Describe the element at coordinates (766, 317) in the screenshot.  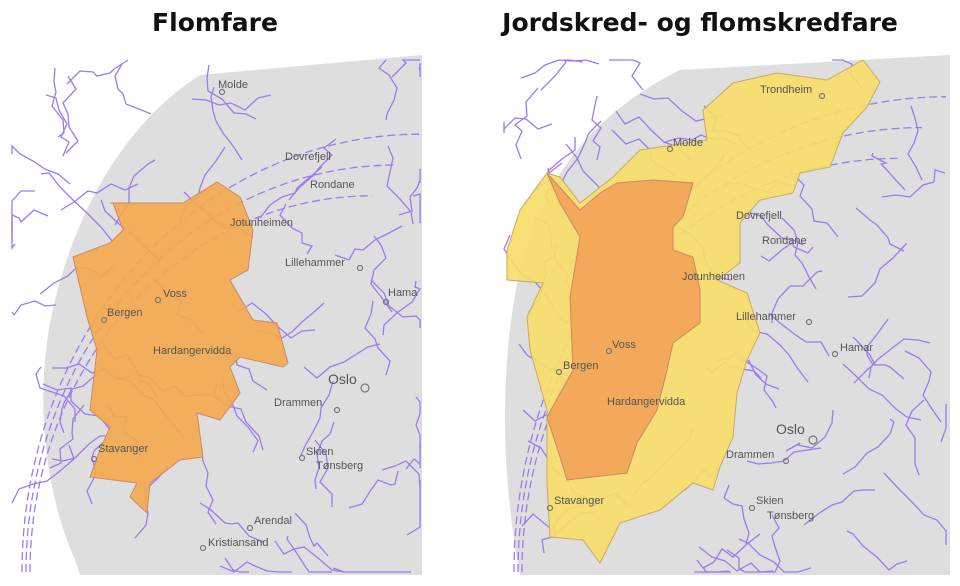
I see `place-label: Lillehammer` at that location.